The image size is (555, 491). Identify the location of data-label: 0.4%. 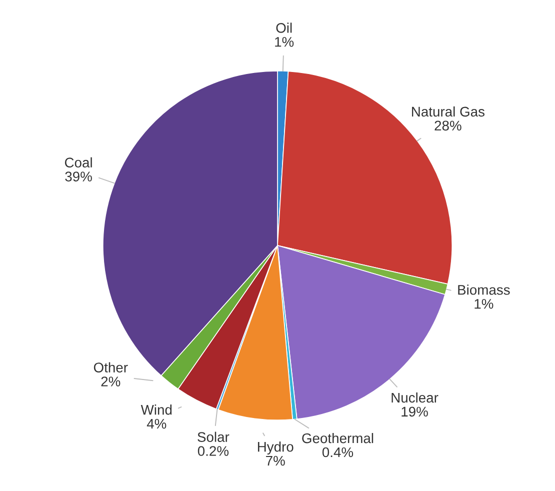
(338, 452).